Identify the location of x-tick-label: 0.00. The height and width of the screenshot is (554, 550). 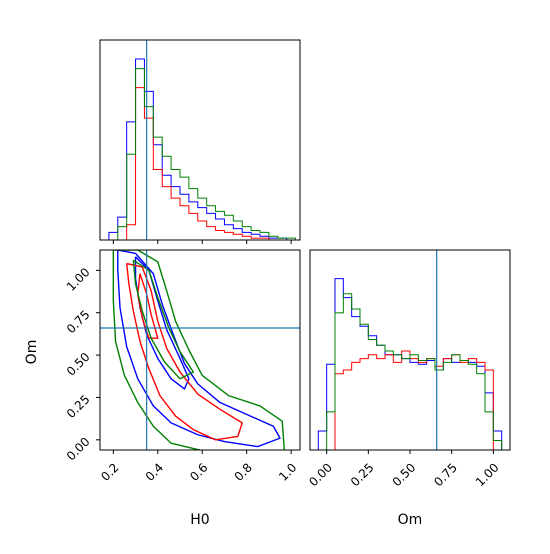
(320, 474).